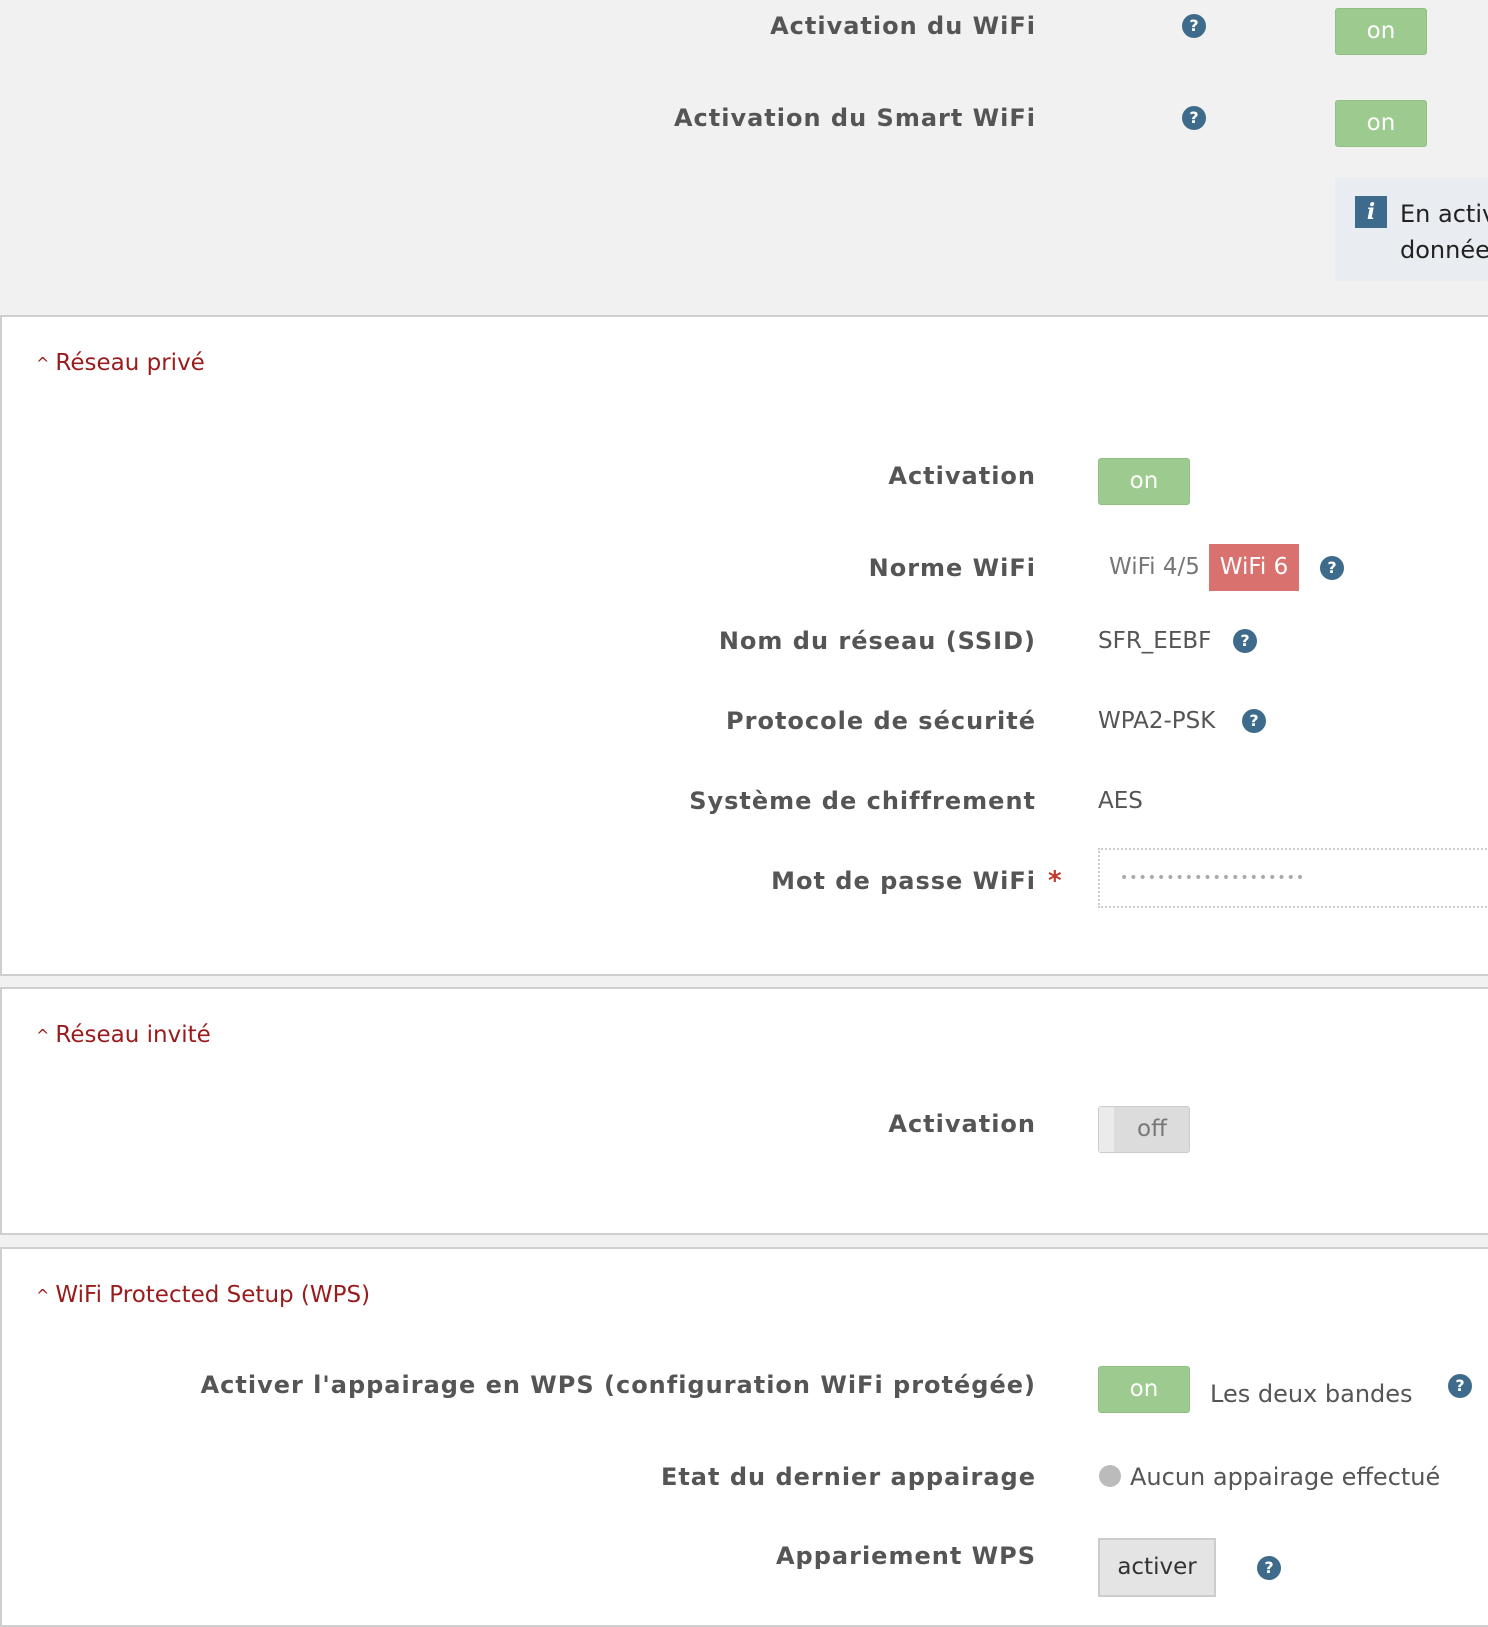 The width and height of the screenshot is (1488, 1627). I want to click on guest-activation-toggle: off, so click(1144, 1129).